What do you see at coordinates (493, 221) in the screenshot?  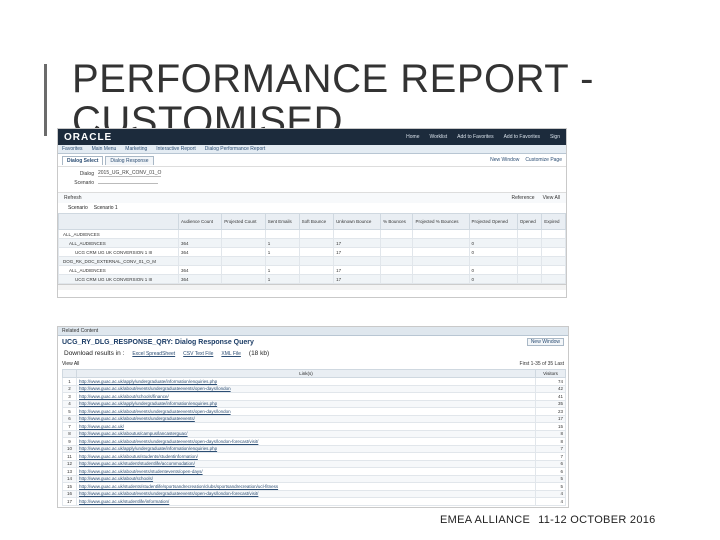 I see `col-projected-opened: Projected Opened` at bounding box center [493, 221].